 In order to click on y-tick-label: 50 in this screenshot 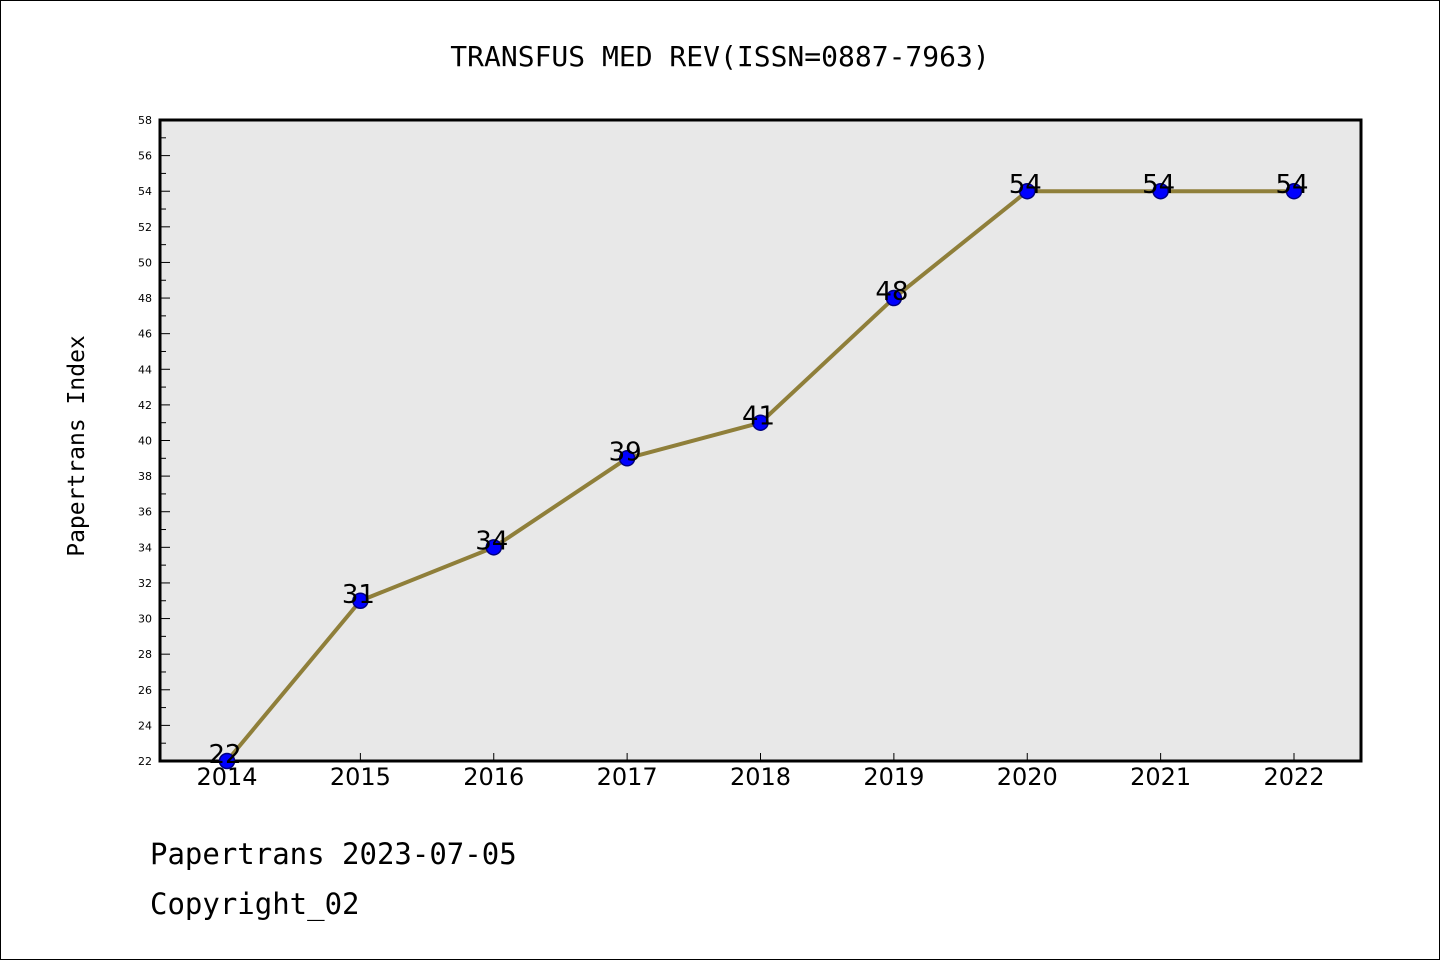, I will do `click(145, 262)`.